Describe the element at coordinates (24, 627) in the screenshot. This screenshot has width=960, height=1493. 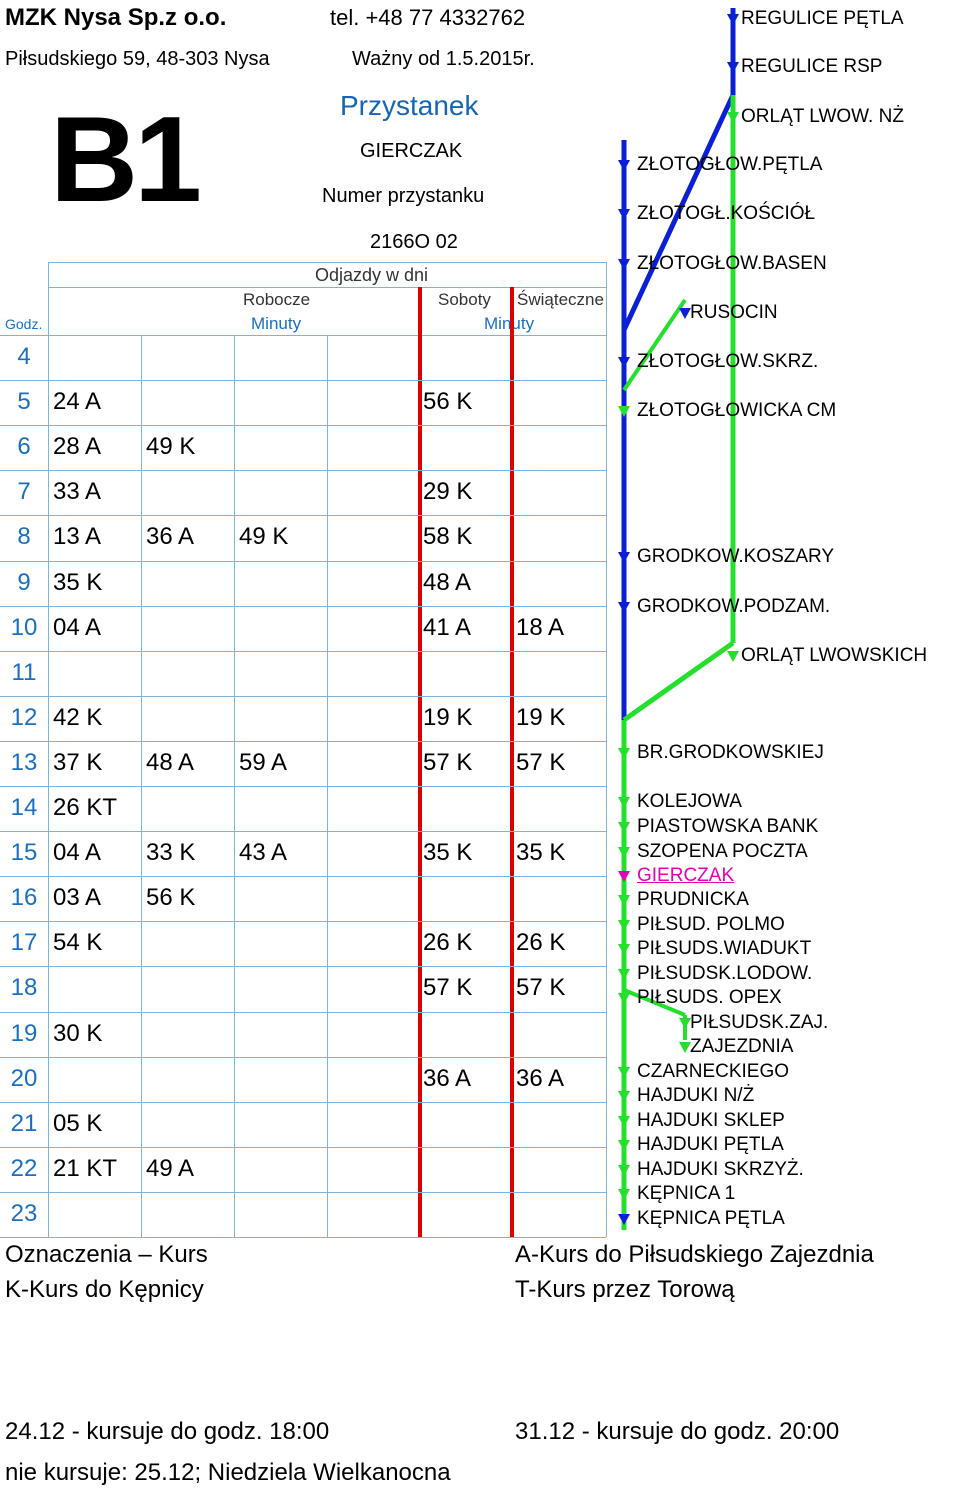
I see `hour-cell: 10` at that location.